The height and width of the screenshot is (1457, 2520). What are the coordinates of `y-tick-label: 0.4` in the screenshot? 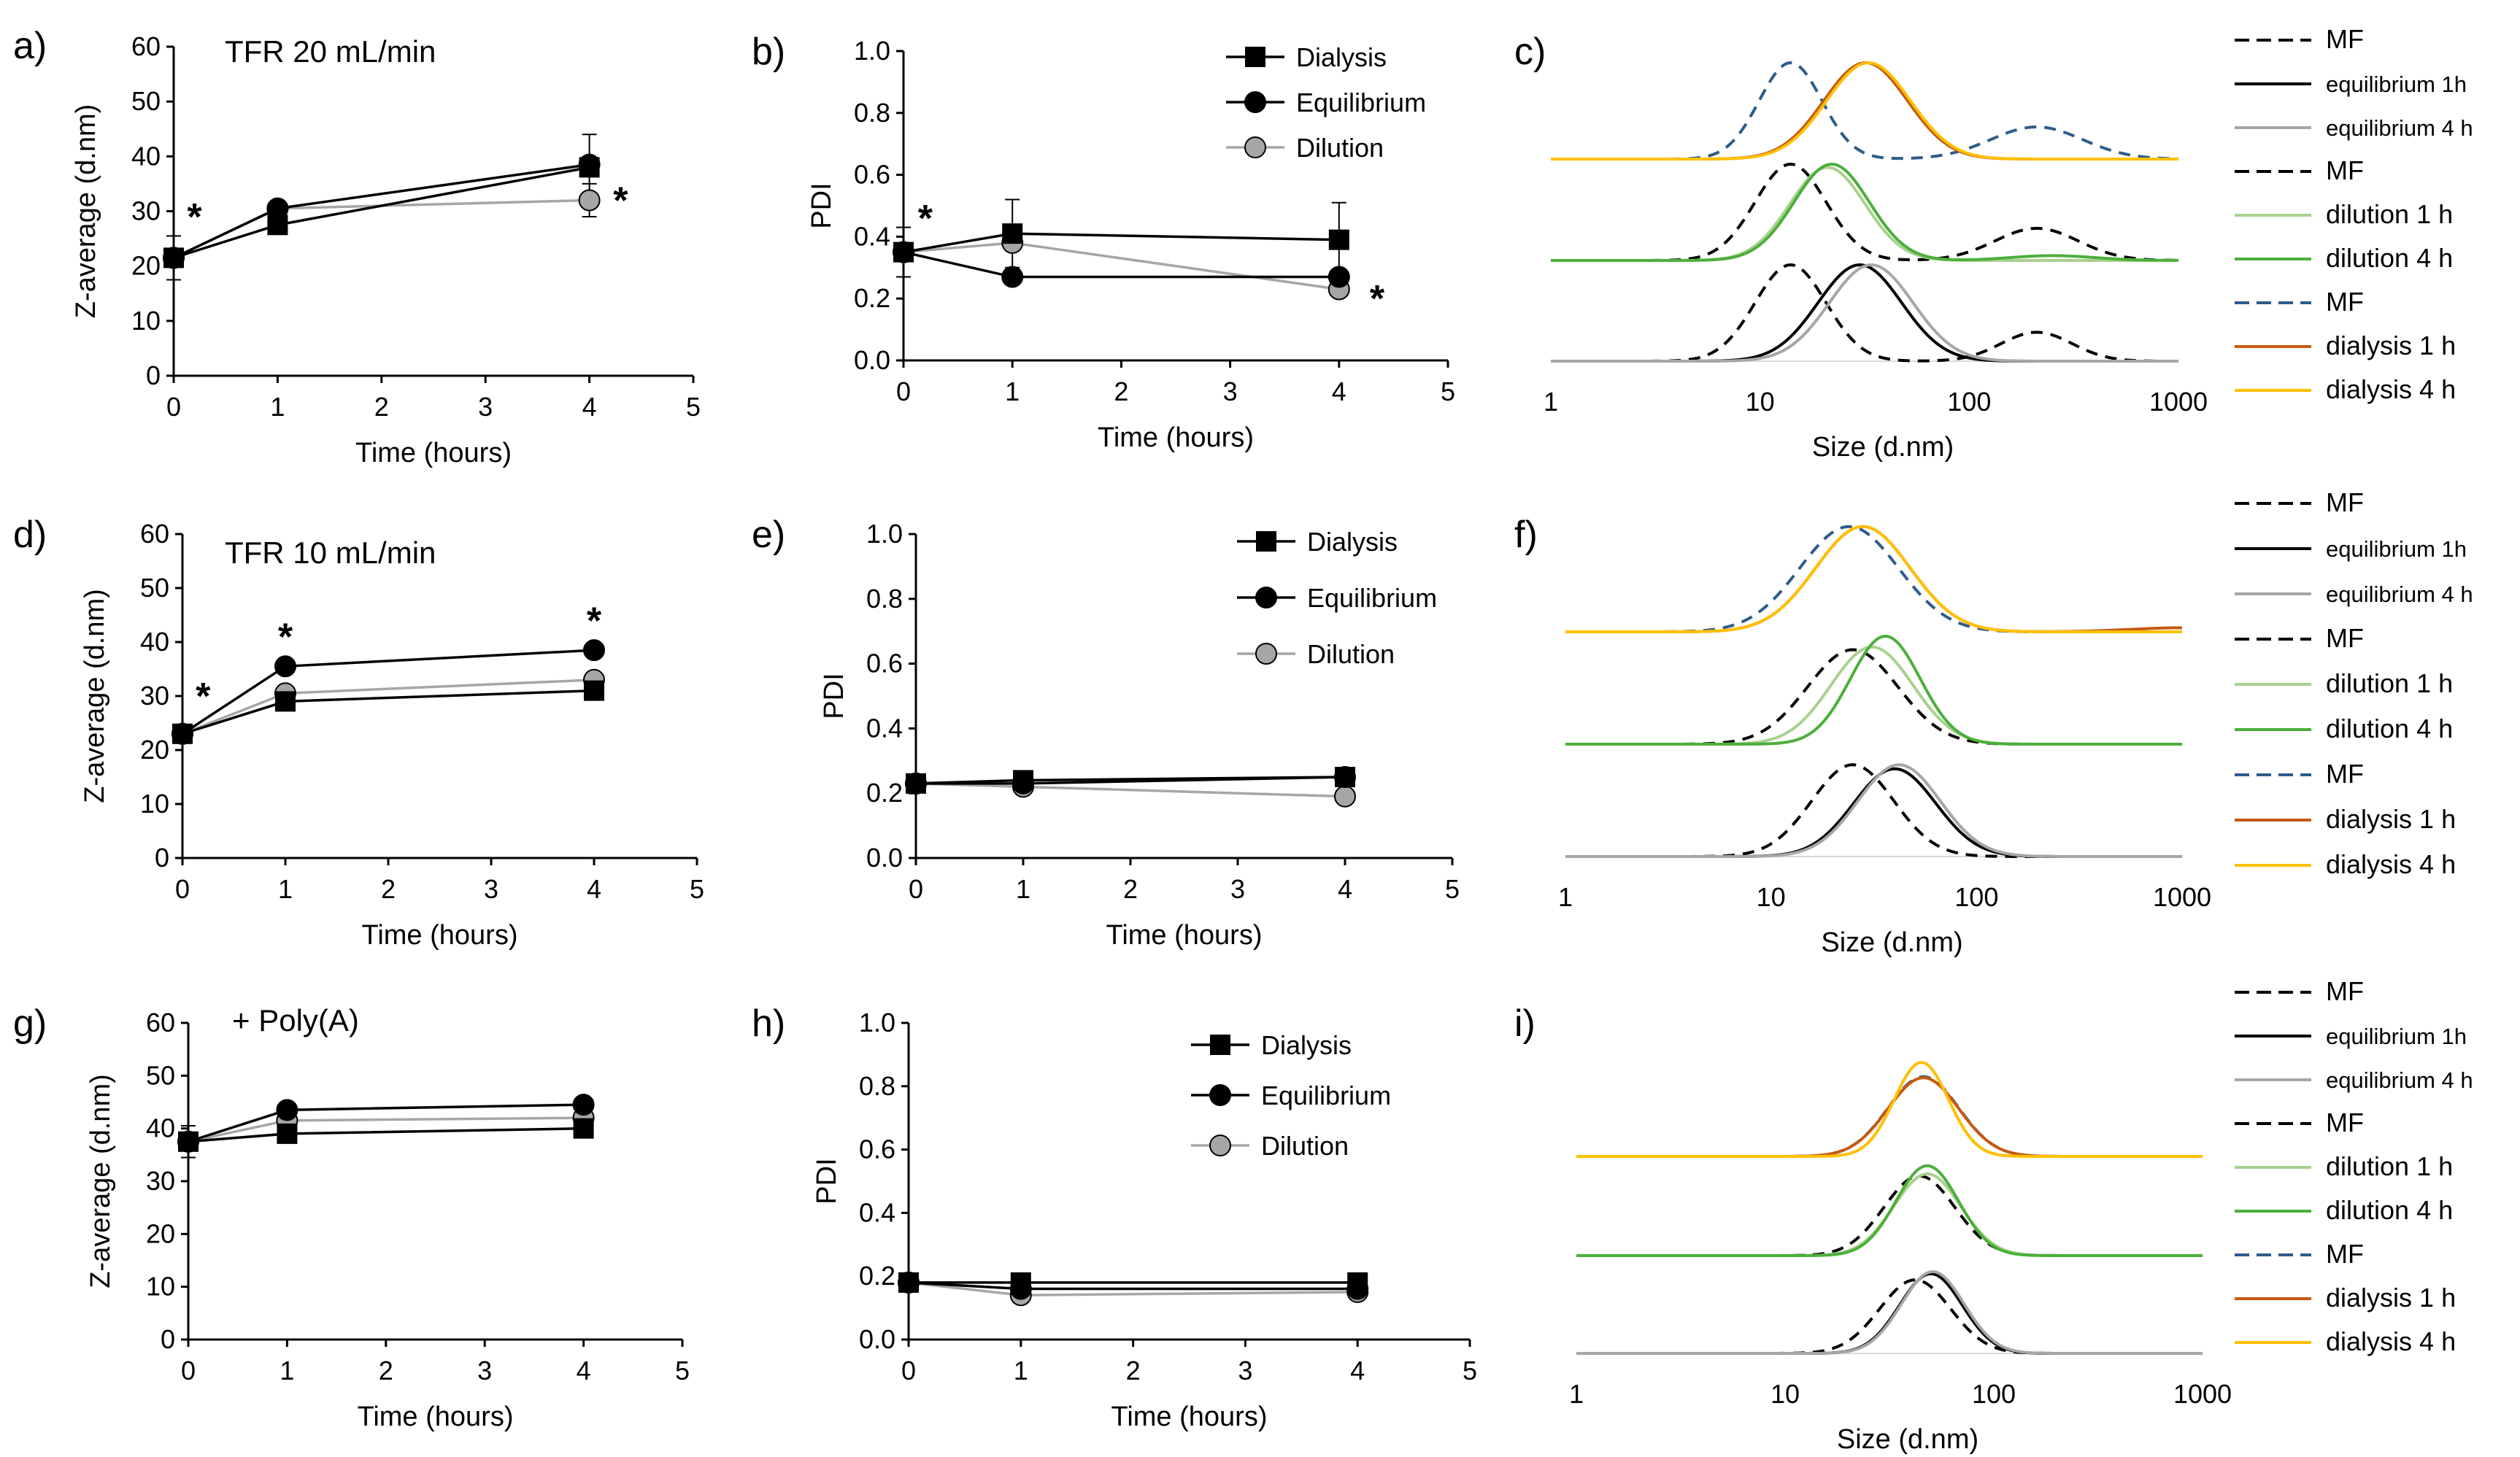 It's located at (872, 236).